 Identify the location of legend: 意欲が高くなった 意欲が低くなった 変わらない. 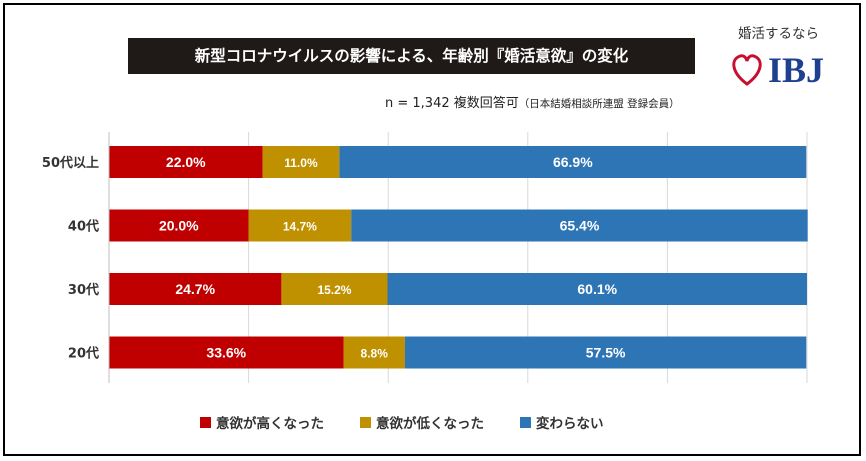
(420, 422).